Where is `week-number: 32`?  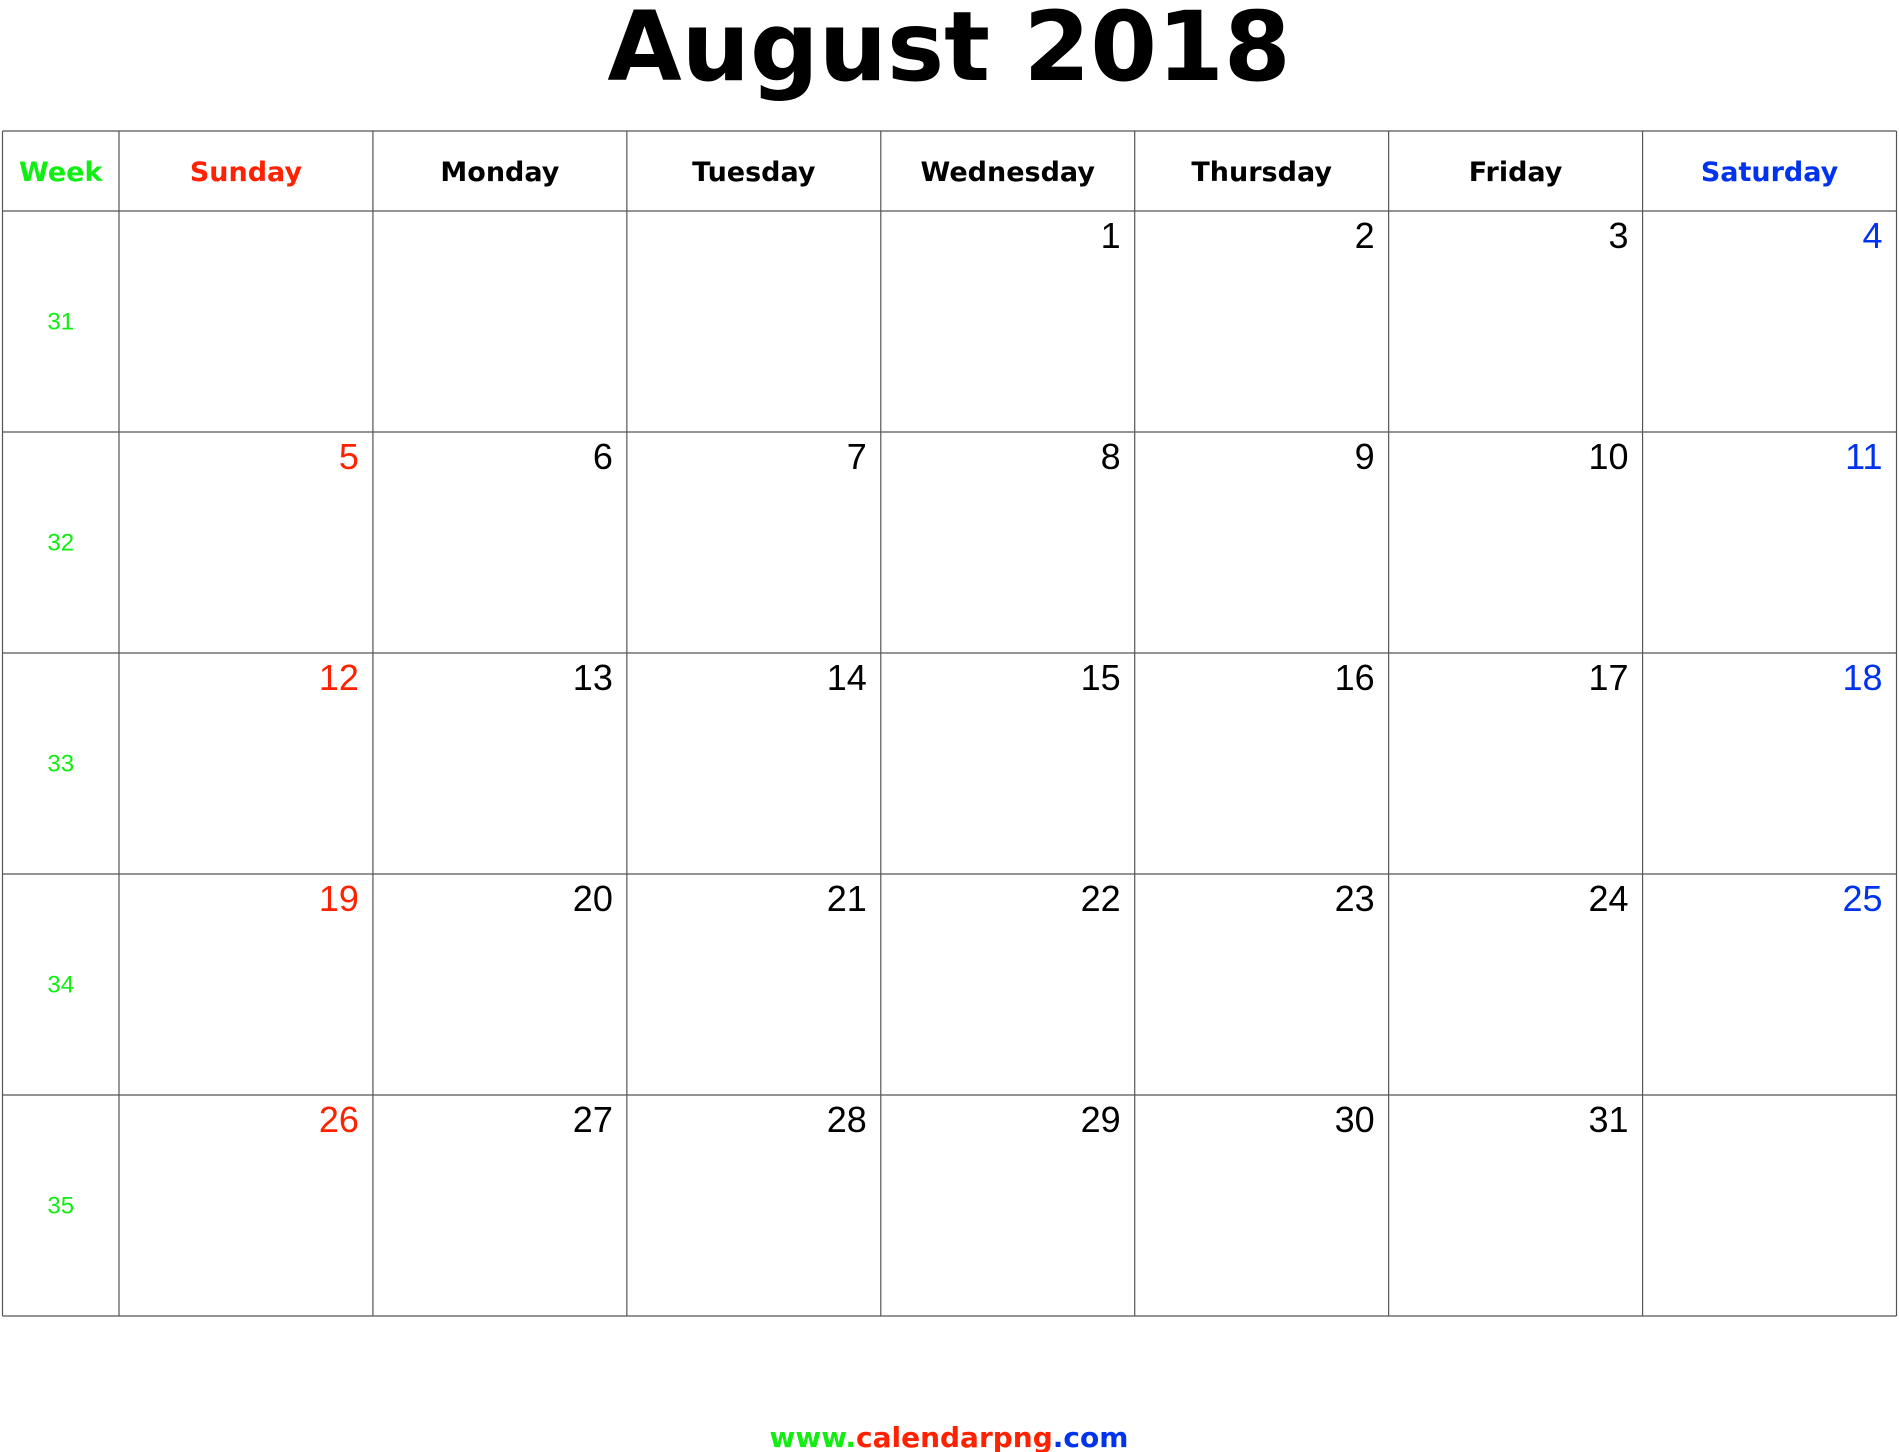
week-number: 32 is located at coordinates (60, 543).